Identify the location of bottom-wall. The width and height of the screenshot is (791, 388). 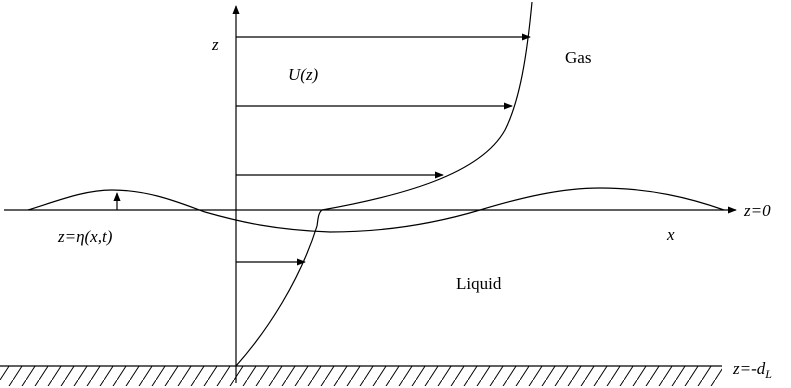
(361, 375).